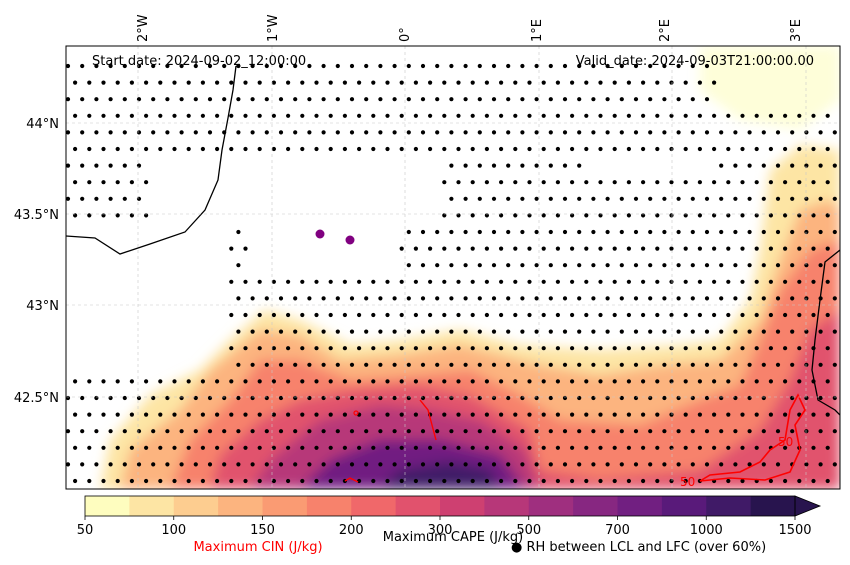 This screenshot has width=850, height=565. Describe the element at coordinates (665, 30) in the screenshot. I see `lon-label: 2°E` at that location.